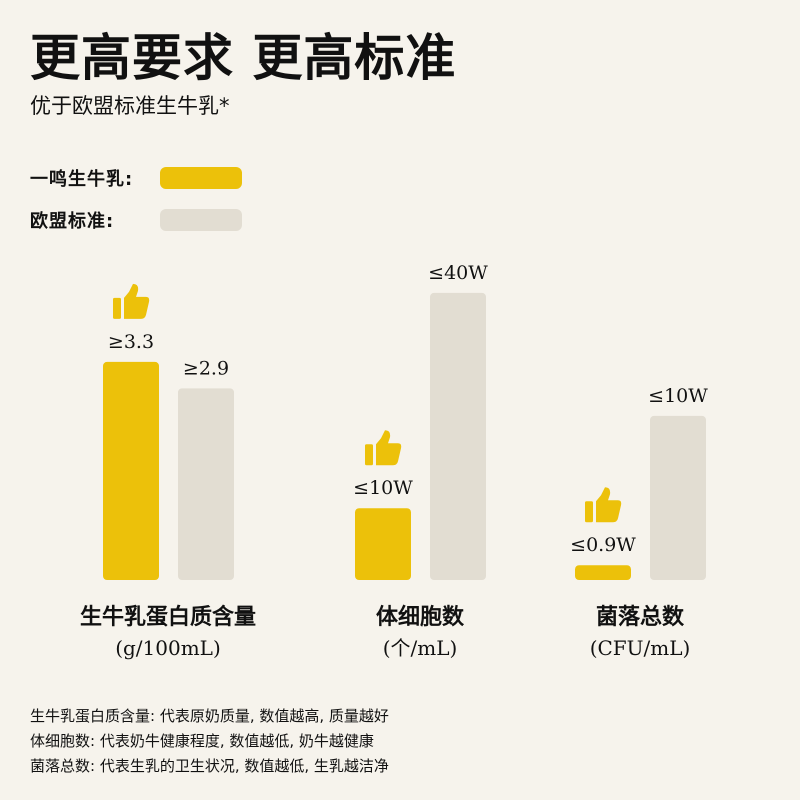  Describe the element at coordinates (201, 178) in the screenshot. I see `legend-swatch-yiming` at that location.